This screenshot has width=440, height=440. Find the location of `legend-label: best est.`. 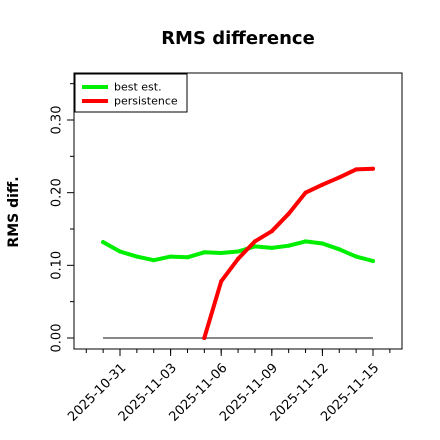

legend-label: best est. is located at coordinates (138, 87).